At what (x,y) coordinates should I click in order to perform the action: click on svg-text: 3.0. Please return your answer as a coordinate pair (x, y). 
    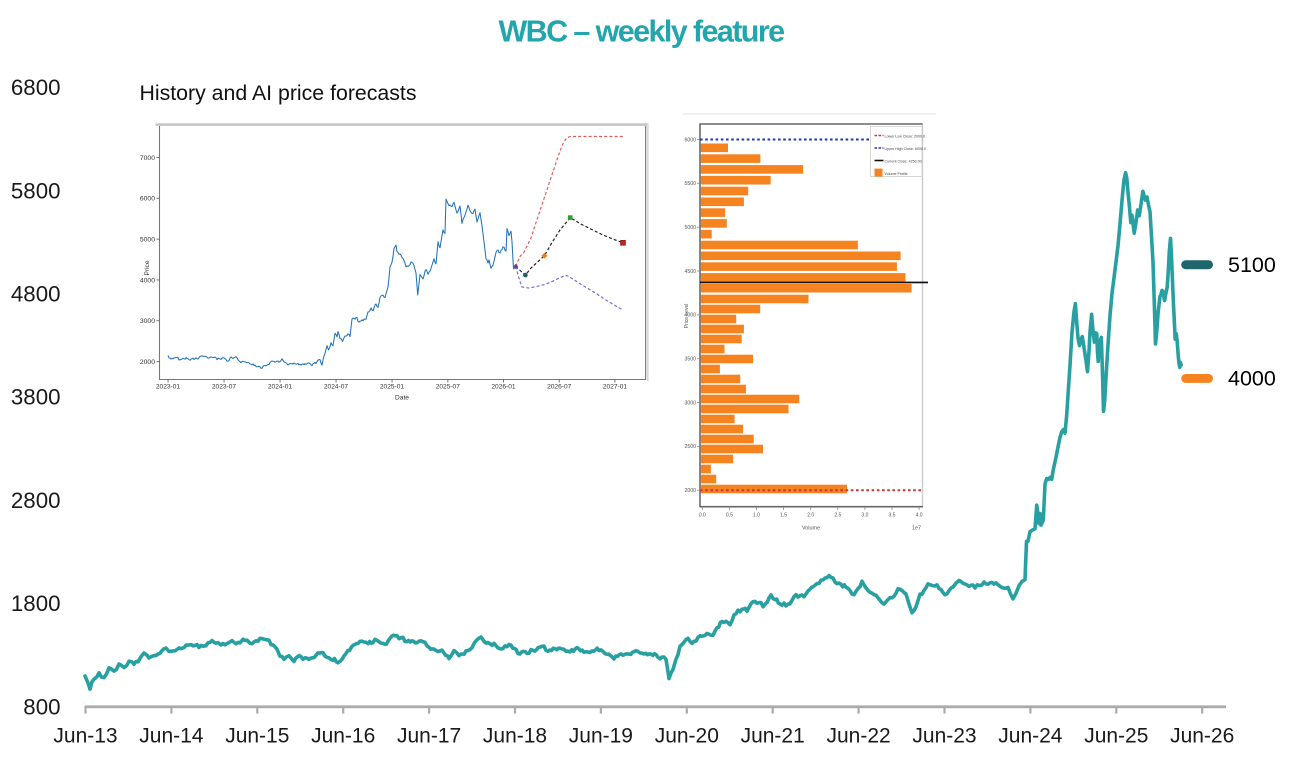
    Looking at the image, I should click on (864, 516).